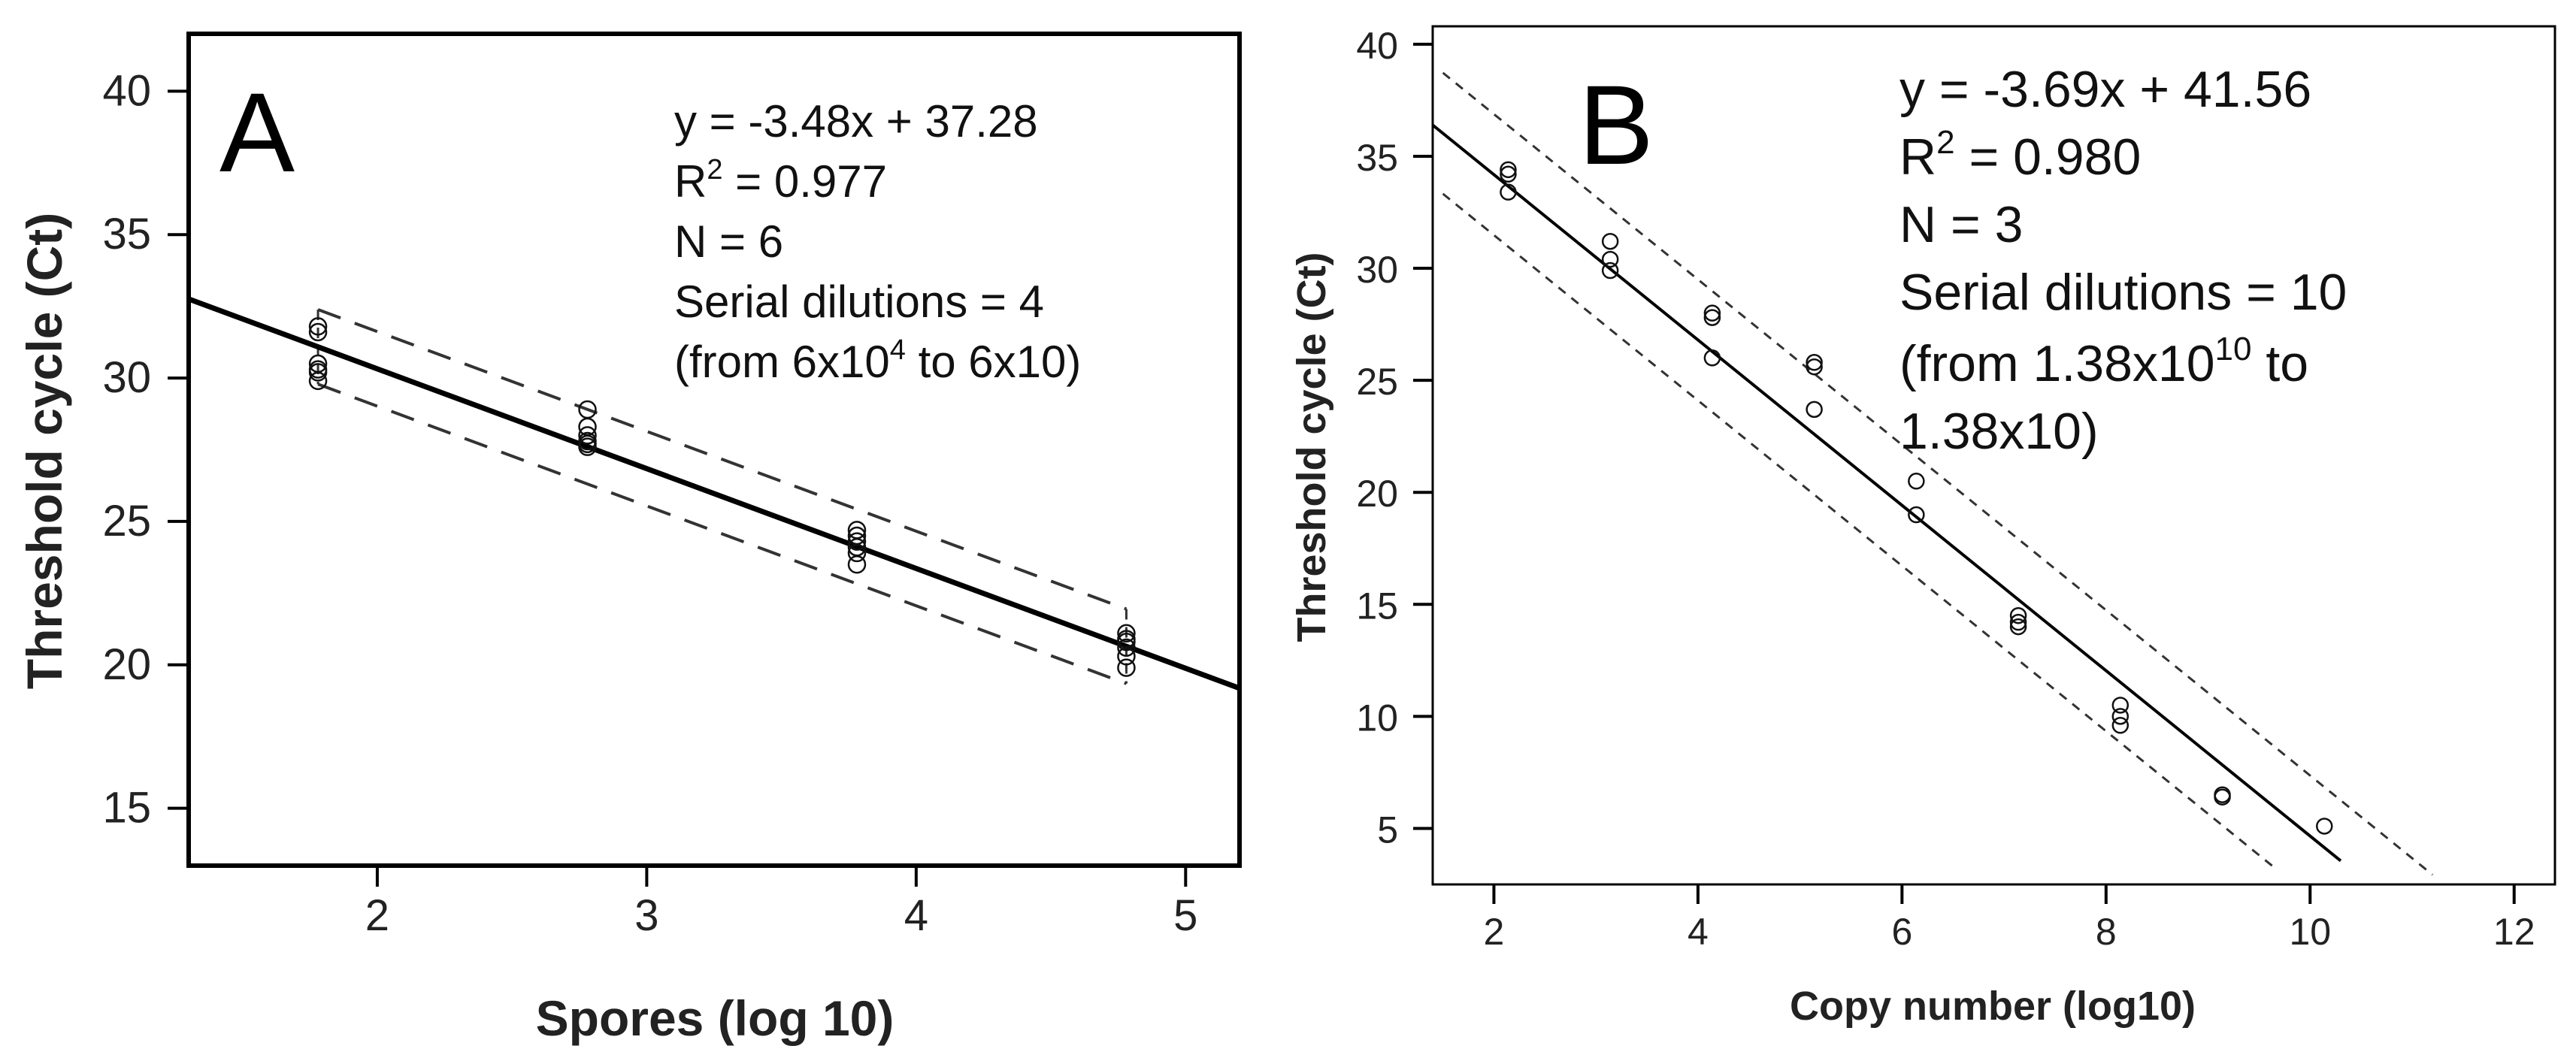  What do you see at coordinates (2009, 919) in the screenshot?
I see `panel-b-xticks: 2 4 6 8 10 12` at bounding box center [2009, 919].